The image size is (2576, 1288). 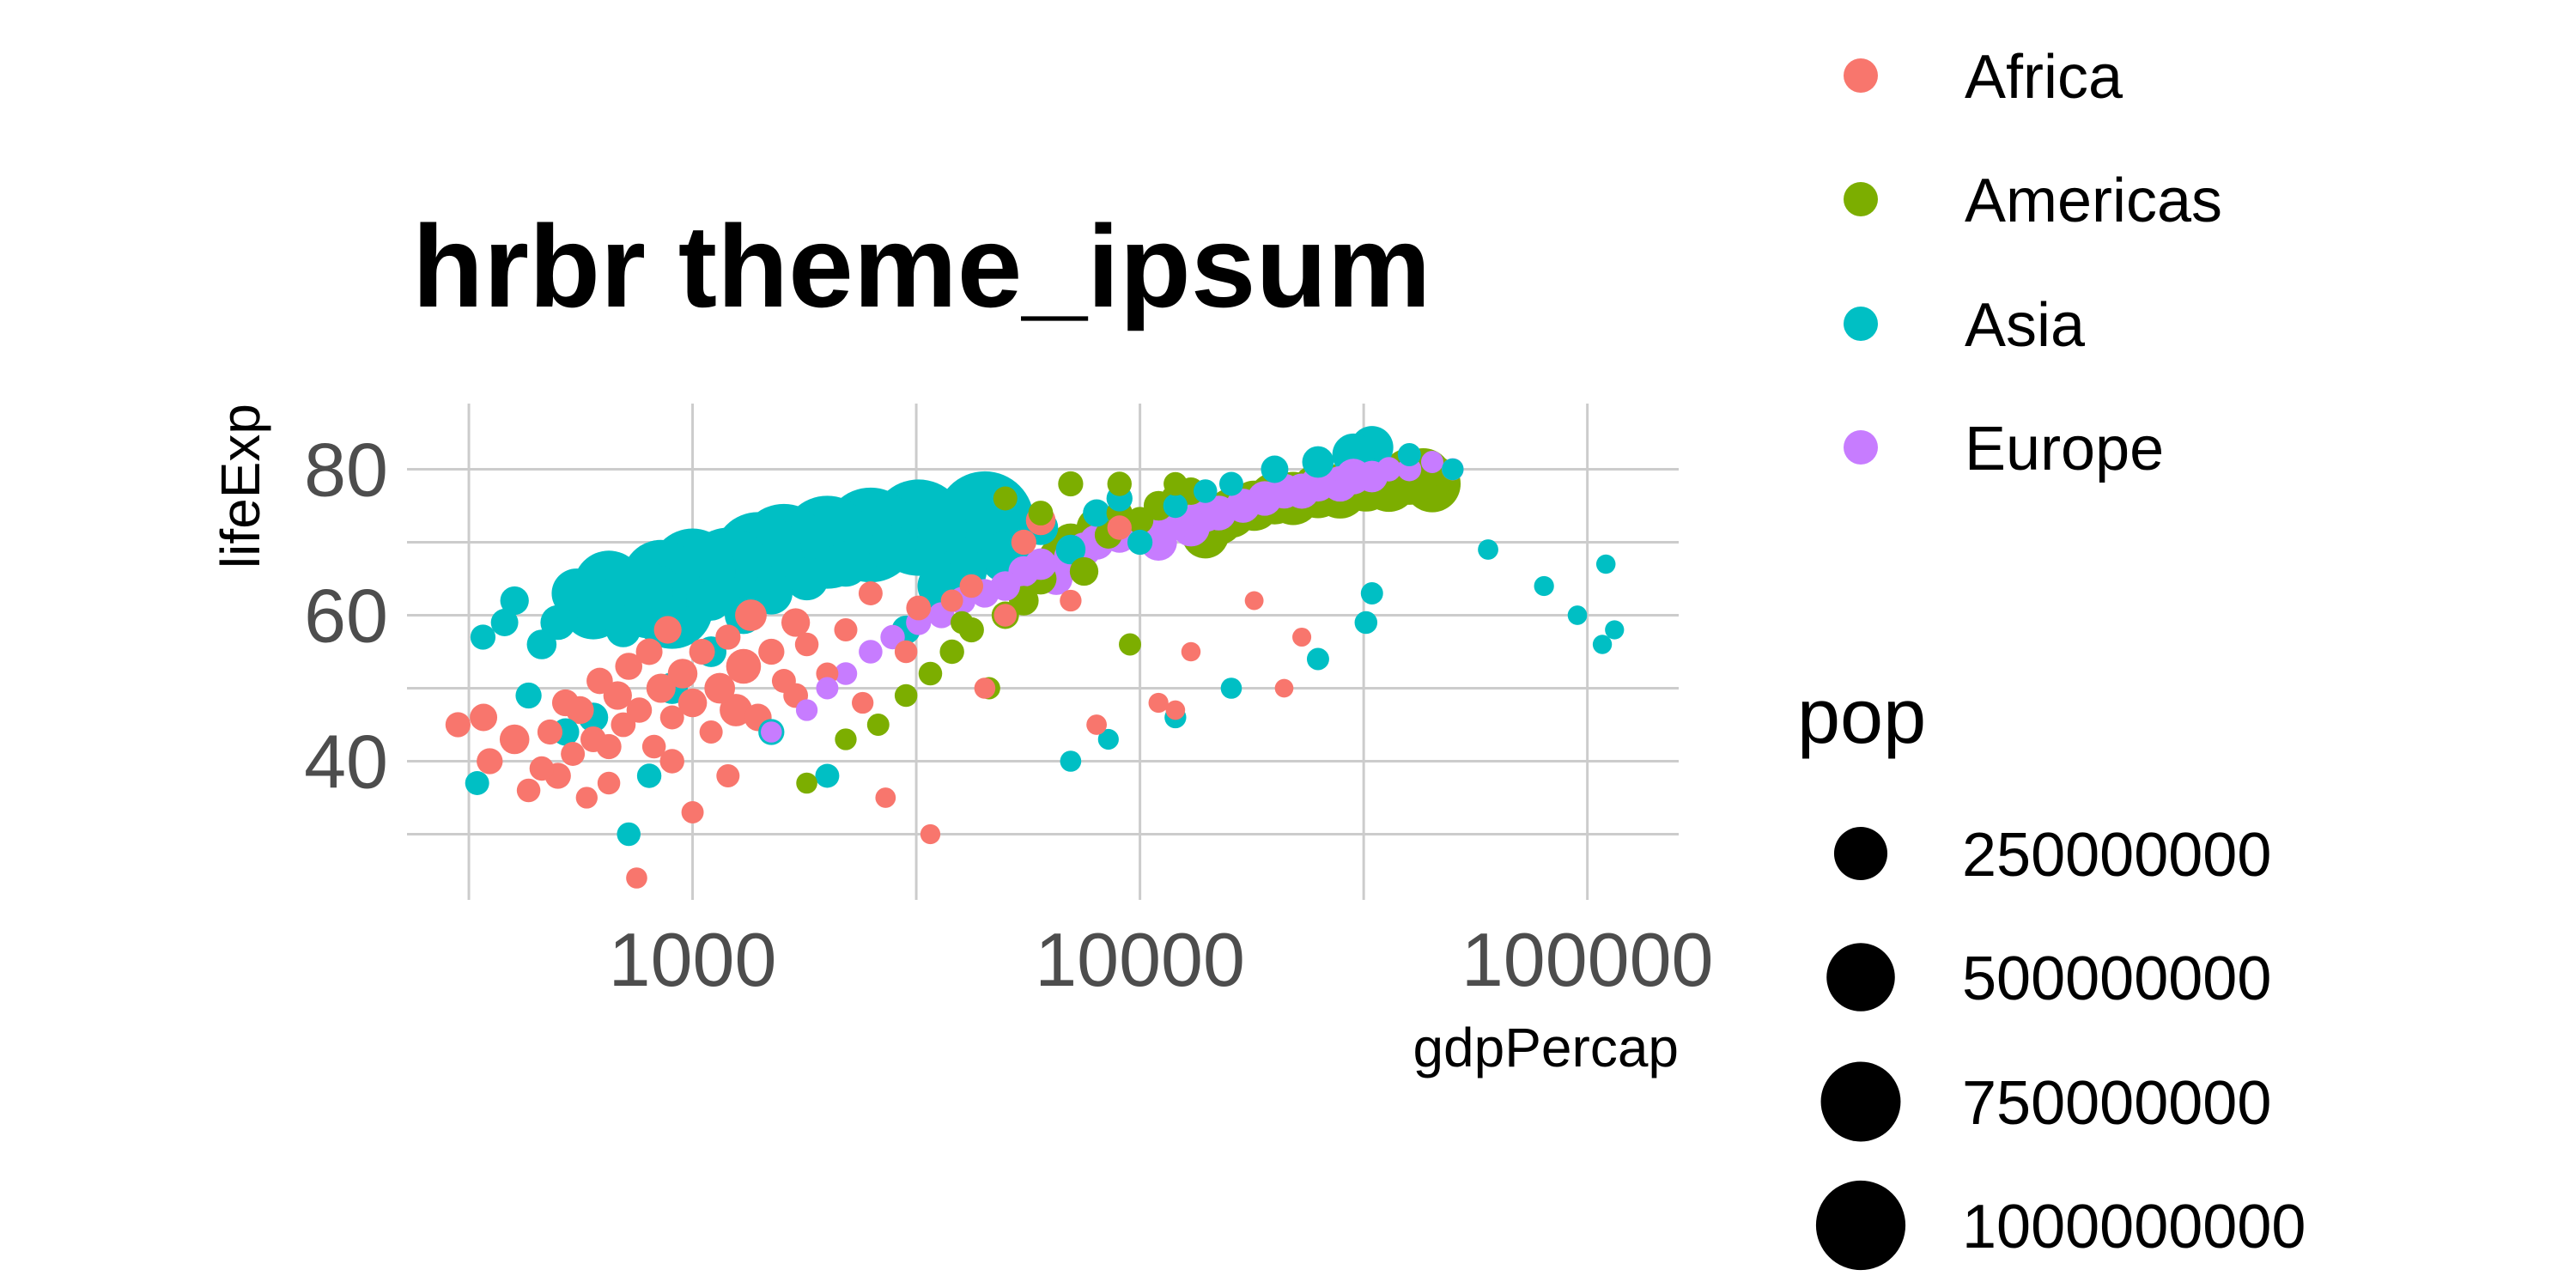 What do you see at coordinates (2134, 1227) in the screenshot?
I see `size-legend-label: 1000000000` at bounding box center [2134, 1227].